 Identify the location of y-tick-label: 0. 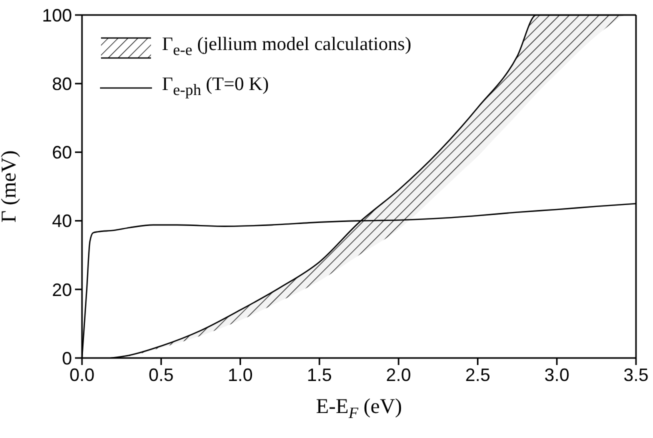
(67, 358).